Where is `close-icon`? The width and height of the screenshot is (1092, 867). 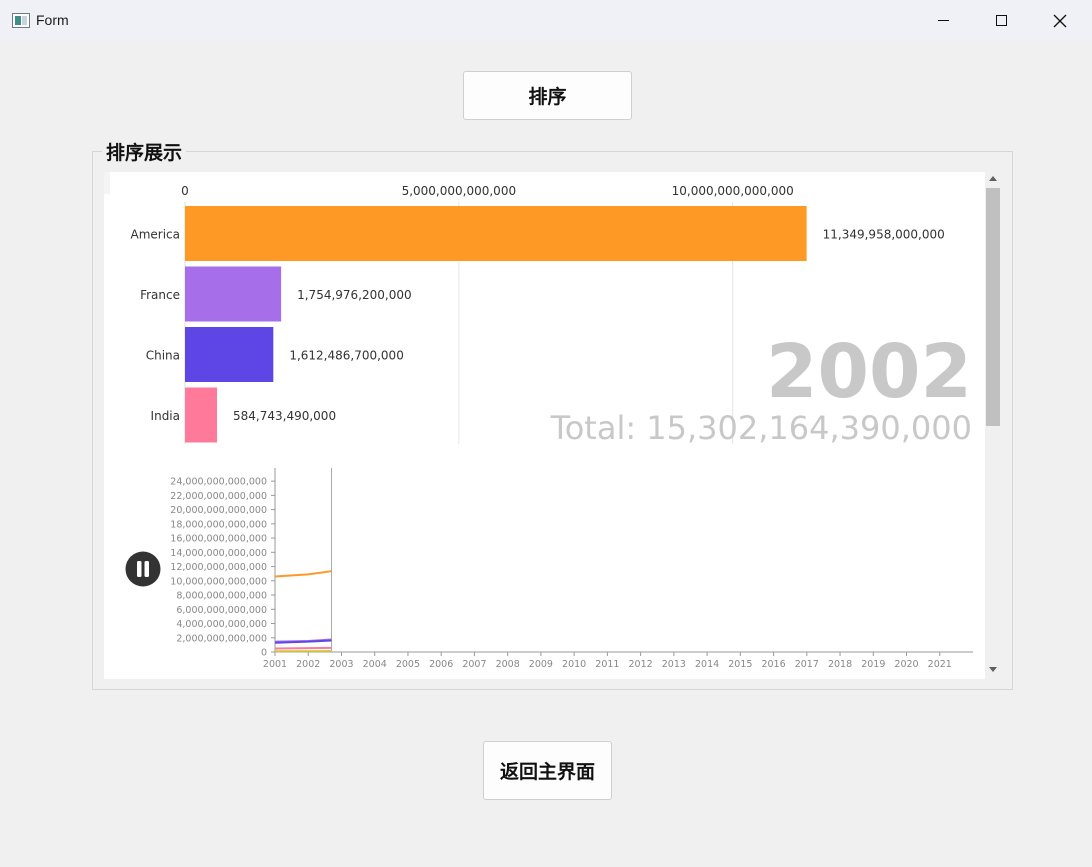 close-icon is located at coordinates (1060, 20).